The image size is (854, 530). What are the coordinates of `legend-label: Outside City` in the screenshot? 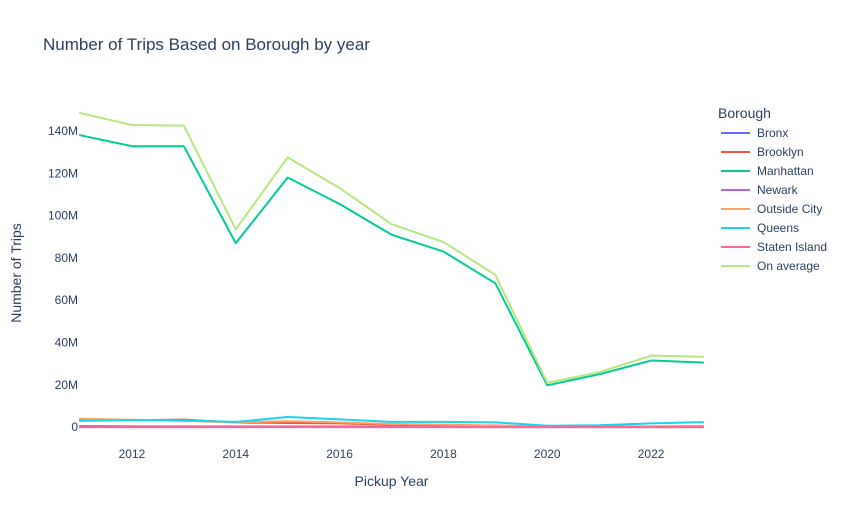 It's located at (789, 209).